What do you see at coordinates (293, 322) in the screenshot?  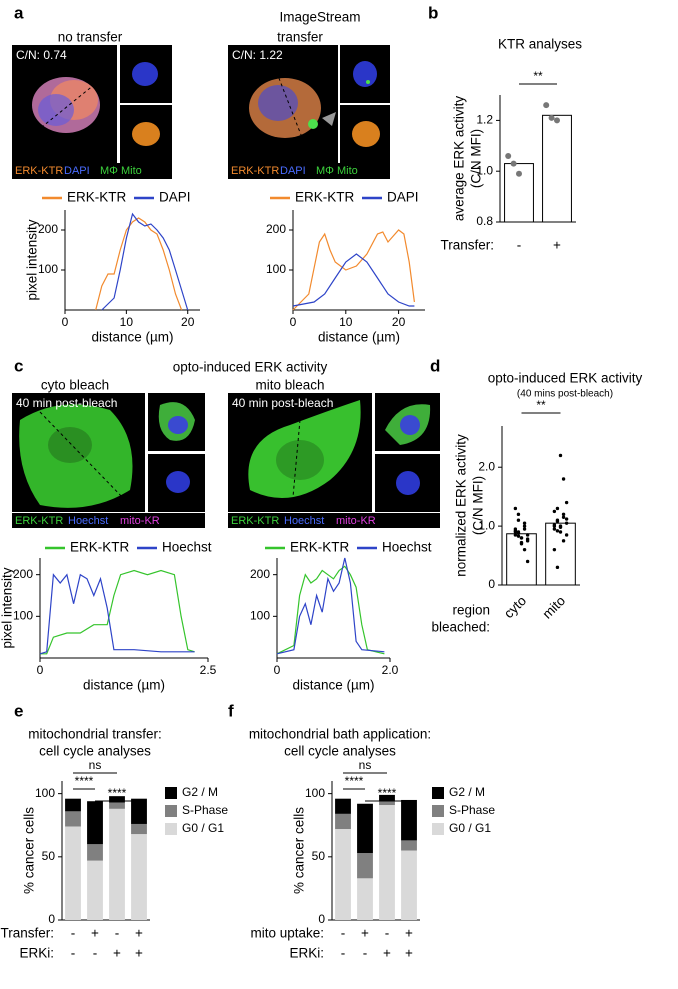 I see `x-tick-label: 0` at bounding box center [293, 322].